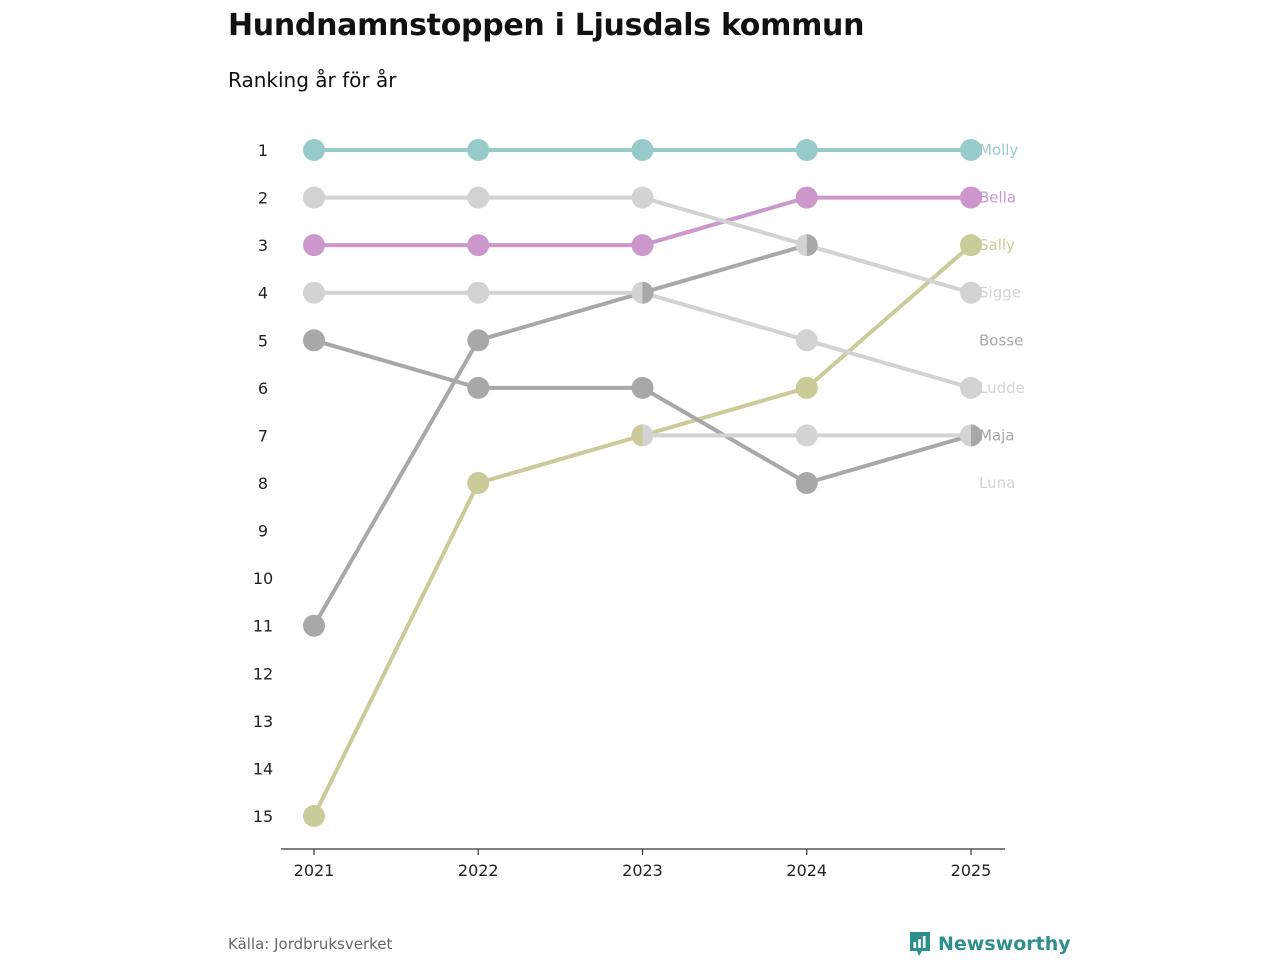 This screenshot has height=960, width=1280. I want to click on point-sally-2025, so click(971, 245).